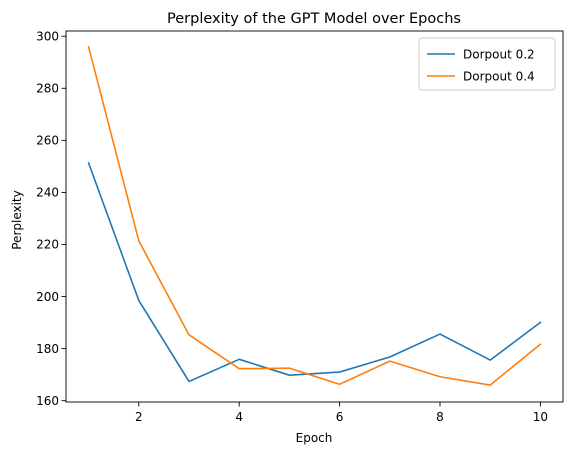 Image resolution: width=571 pixels, height=459 pixels. I want to click on y-tick-label: 200, so click(47, 297).